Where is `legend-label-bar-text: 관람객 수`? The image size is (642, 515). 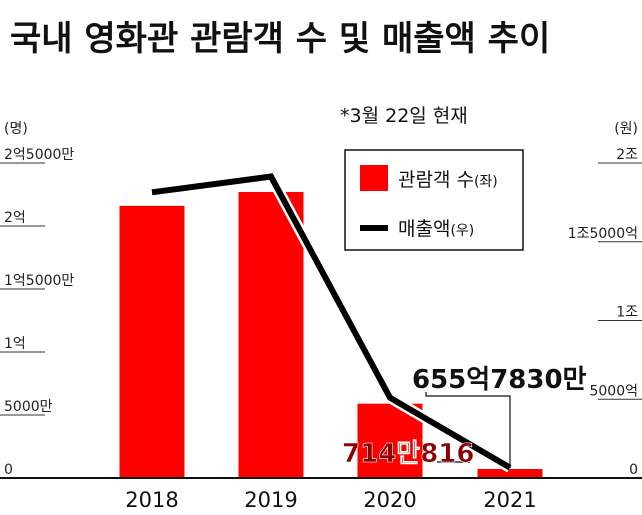
legend-label-bar-text: 관람객 수 is located at coordinates (436, 180).